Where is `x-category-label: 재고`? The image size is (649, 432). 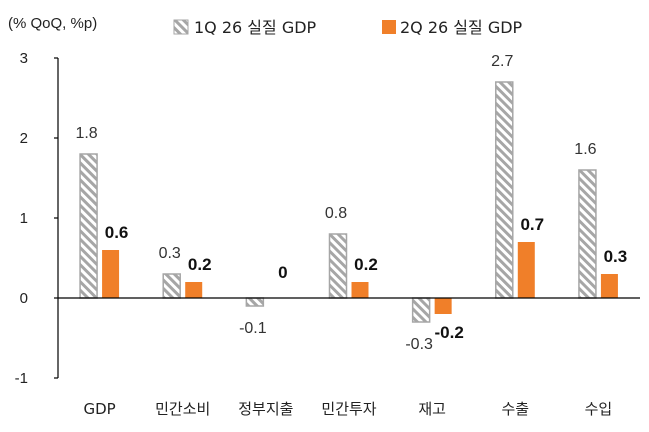
x-category-label: 재고 is located at coordinates (432, 409).